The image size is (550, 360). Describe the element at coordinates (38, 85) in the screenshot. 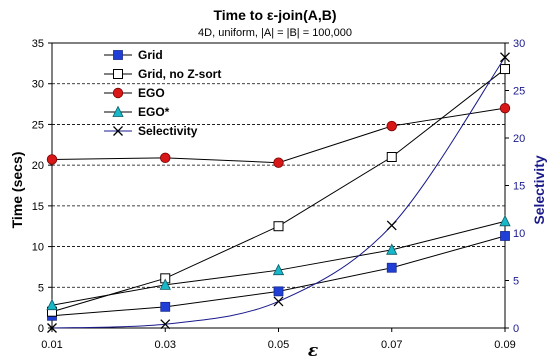

I see `left-tick-label: 30` at that location.